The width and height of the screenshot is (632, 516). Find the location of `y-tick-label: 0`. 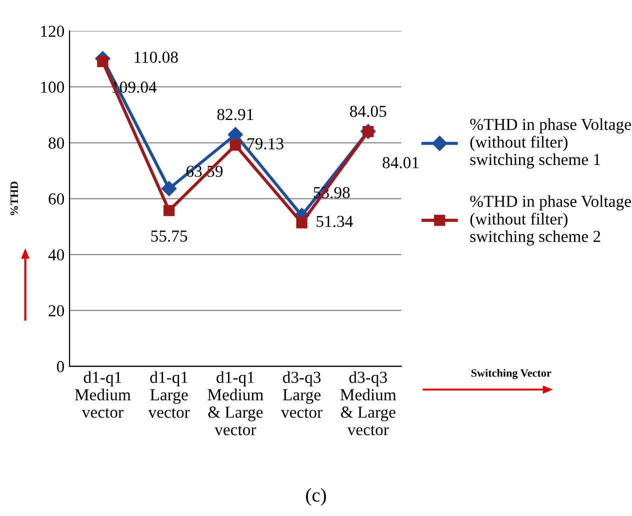

y-tick-label: 0 is located at coordinates (60, 366).